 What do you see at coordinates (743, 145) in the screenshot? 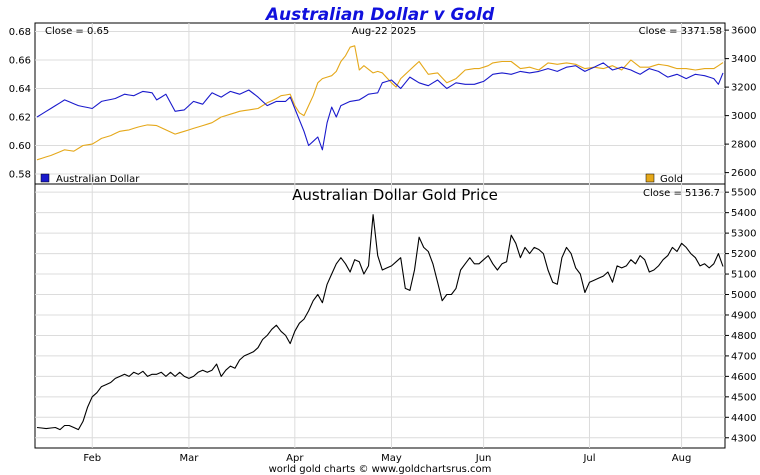
I see `y-right-tick-label: 2800` at bounding box center [743, 145].